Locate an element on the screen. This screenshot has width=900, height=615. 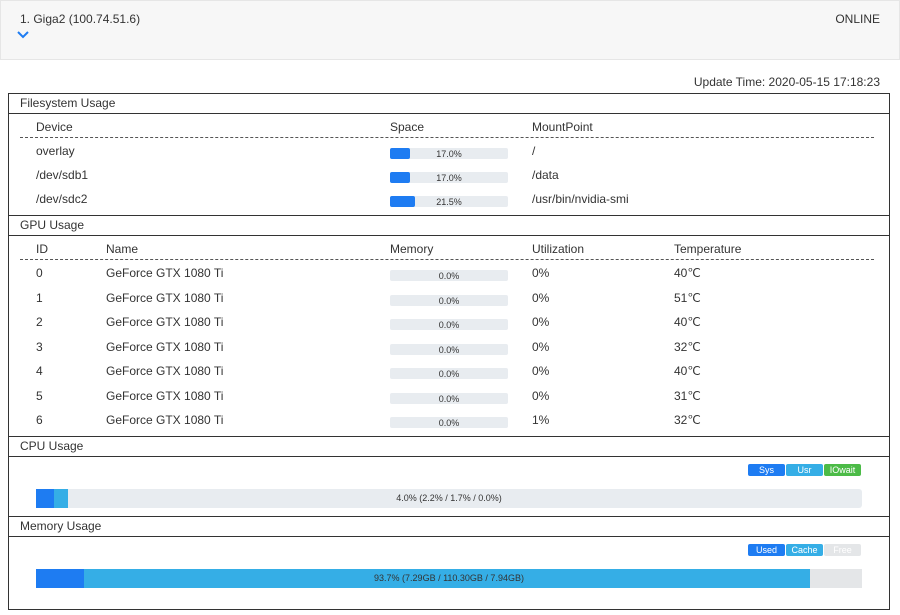
update-time: Update Time: 2020-05-15 17:18:23 is located at coordinates (786, 82).